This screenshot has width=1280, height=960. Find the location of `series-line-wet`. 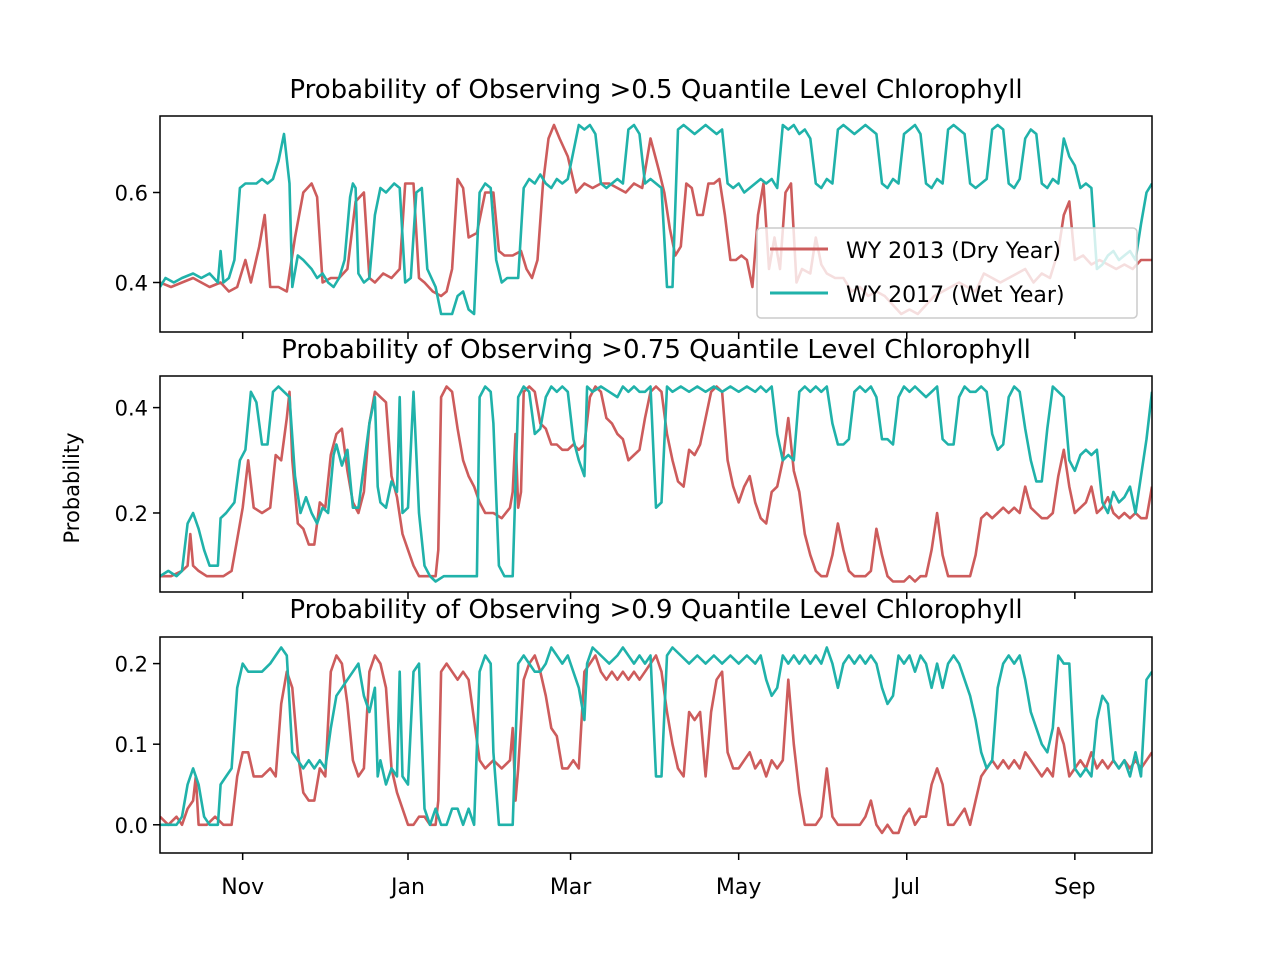

series-line-wet is located at coordinates (656, 736).